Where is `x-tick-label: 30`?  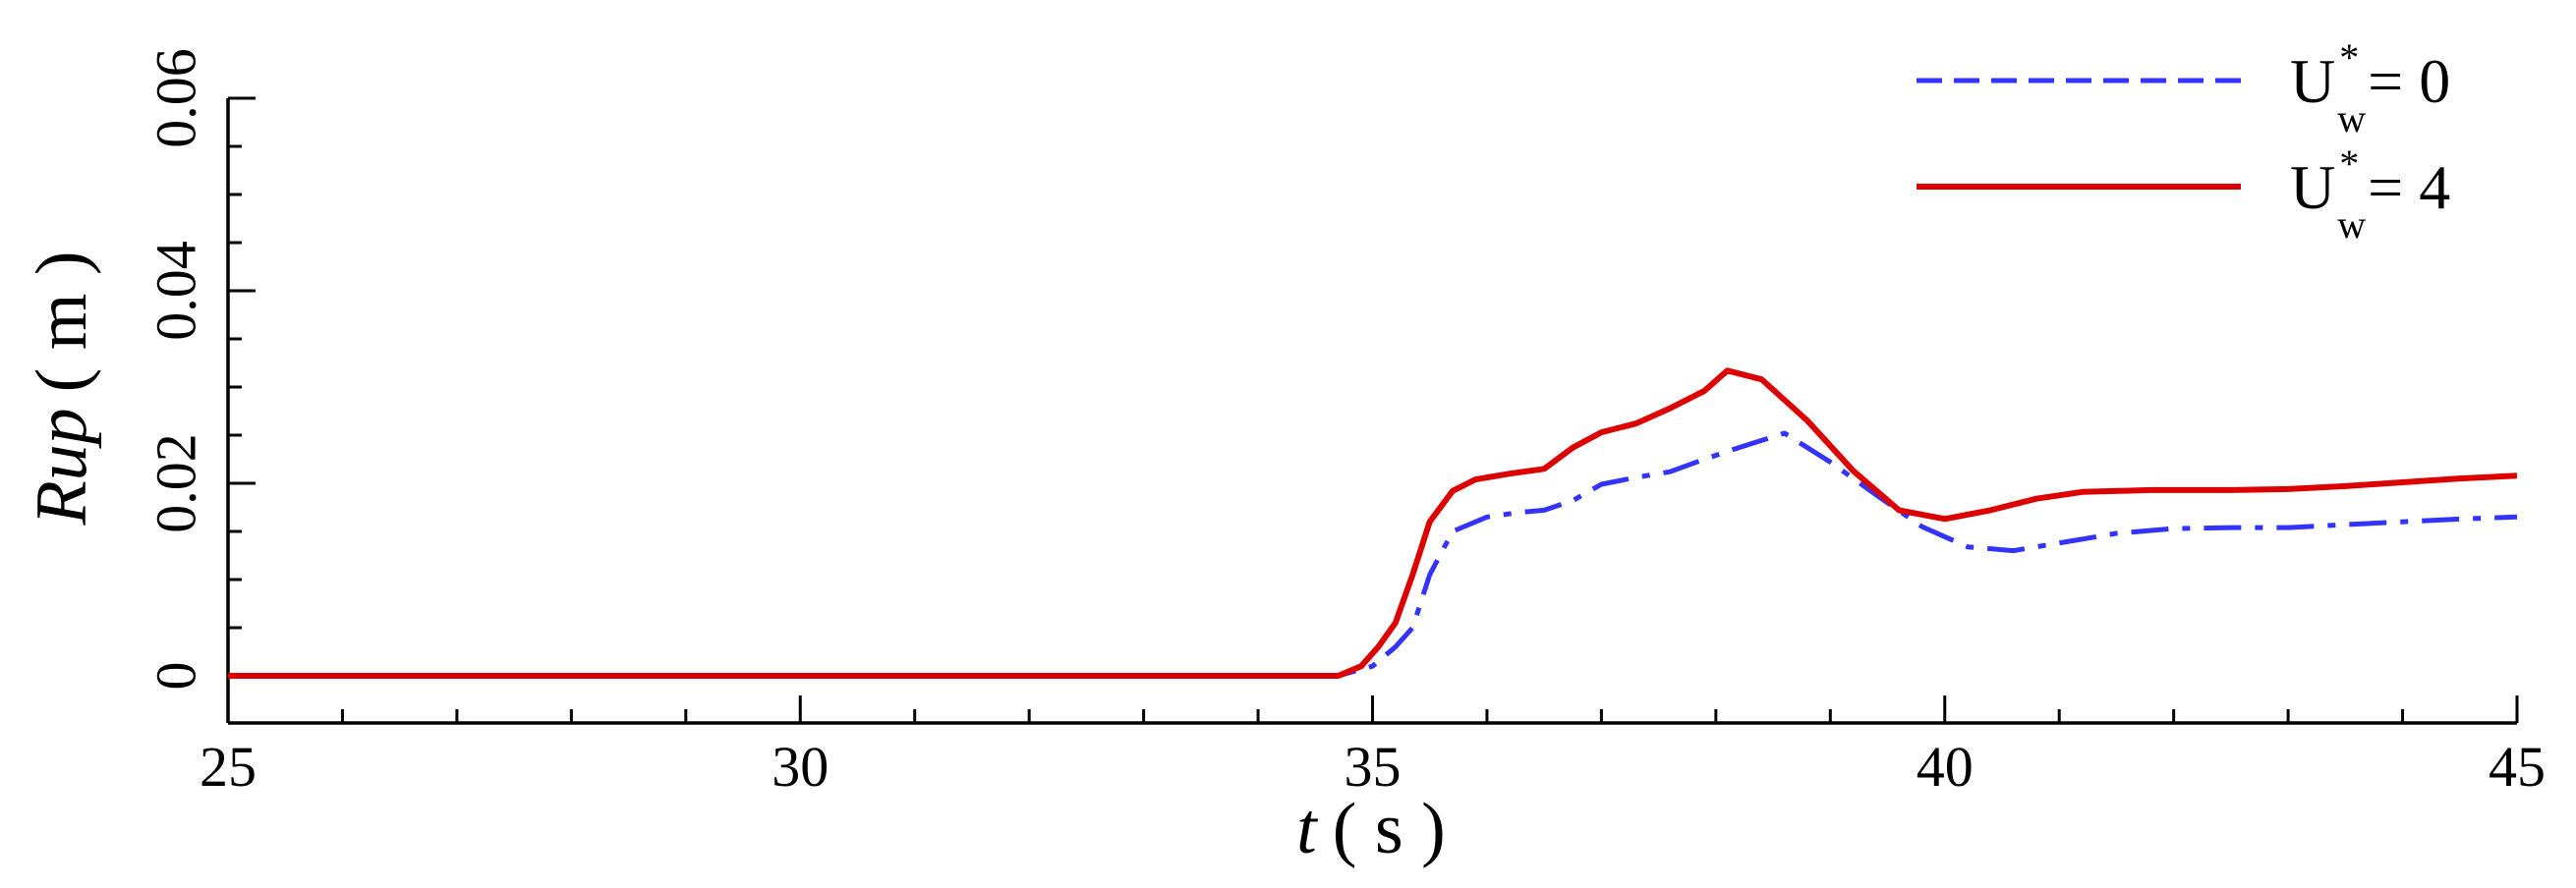
x-tick-label: 30 is located at coordinates (801, 767).